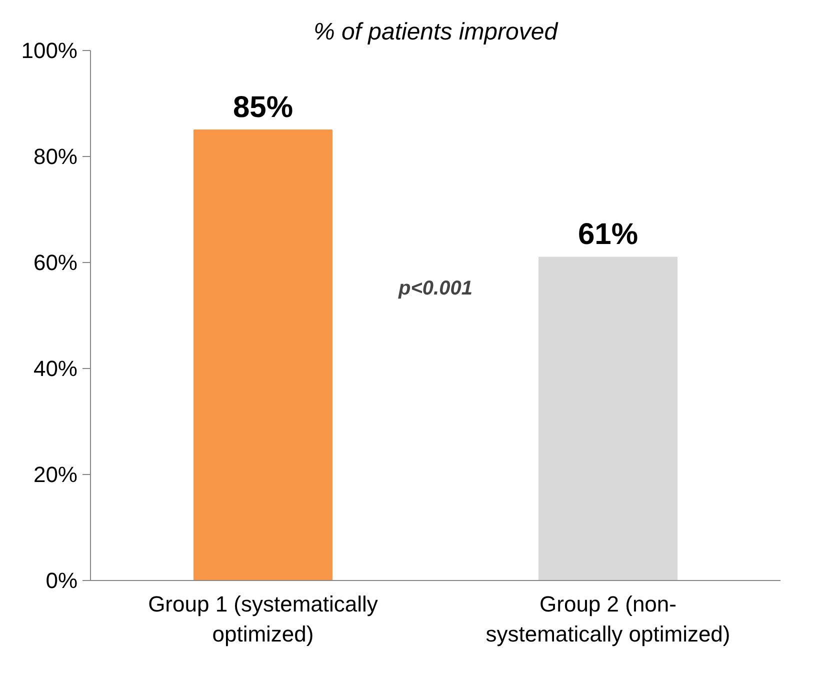  What do you see at coordinates (435, 289) in the screenshot?
I see `annotation: p<0.001` at bounding box center [435, 289].